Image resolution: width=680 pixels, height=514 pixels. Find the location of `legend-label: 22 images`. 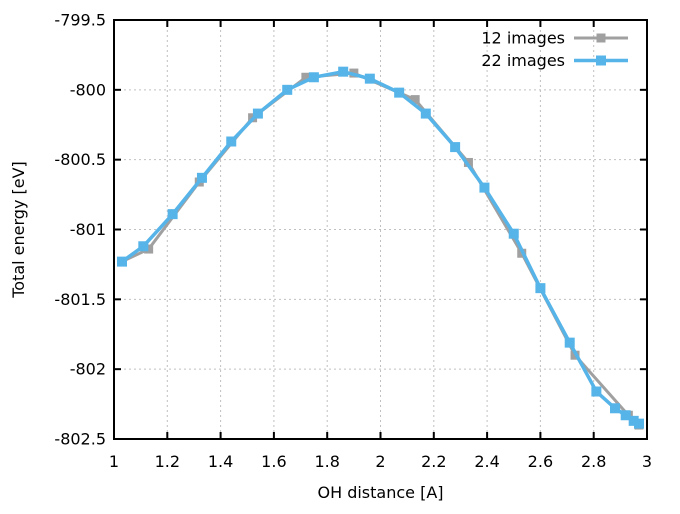

legend-label: 22 images is located at coordinates (523, 60).